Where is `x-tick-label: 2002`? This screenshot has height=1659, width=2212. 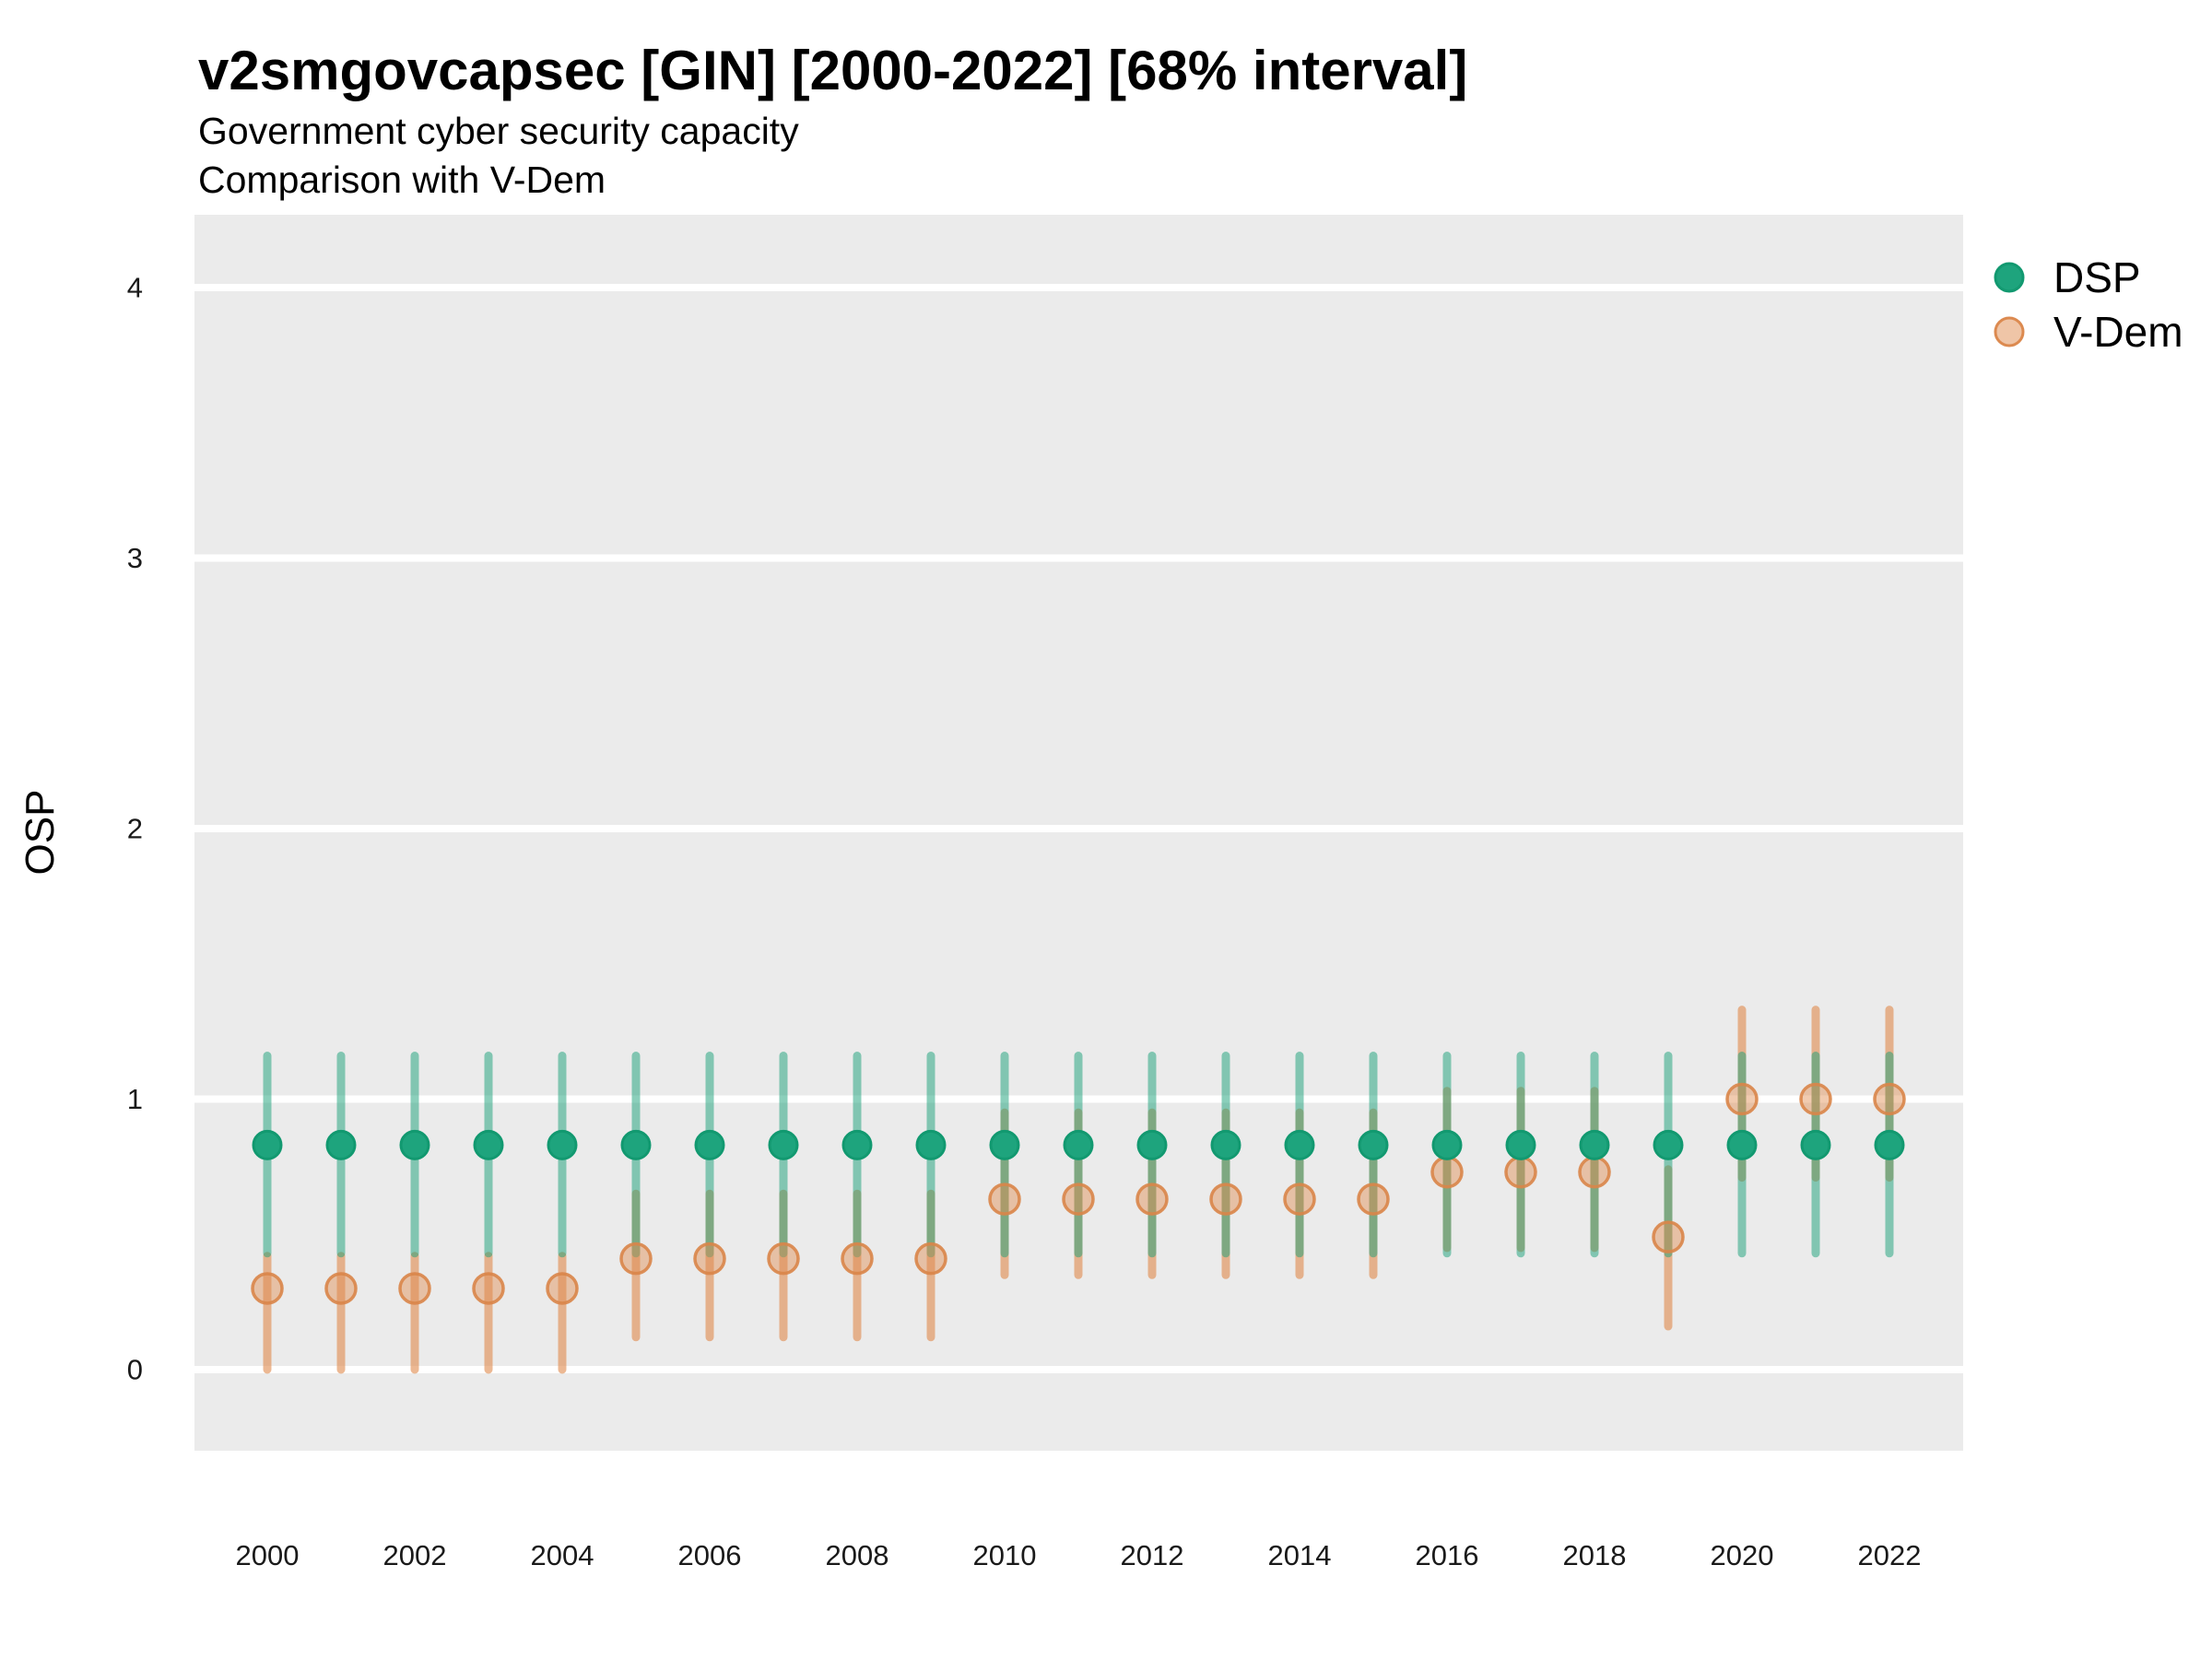 x-tick-label: 2002 is located at coordinates (415, 1555).